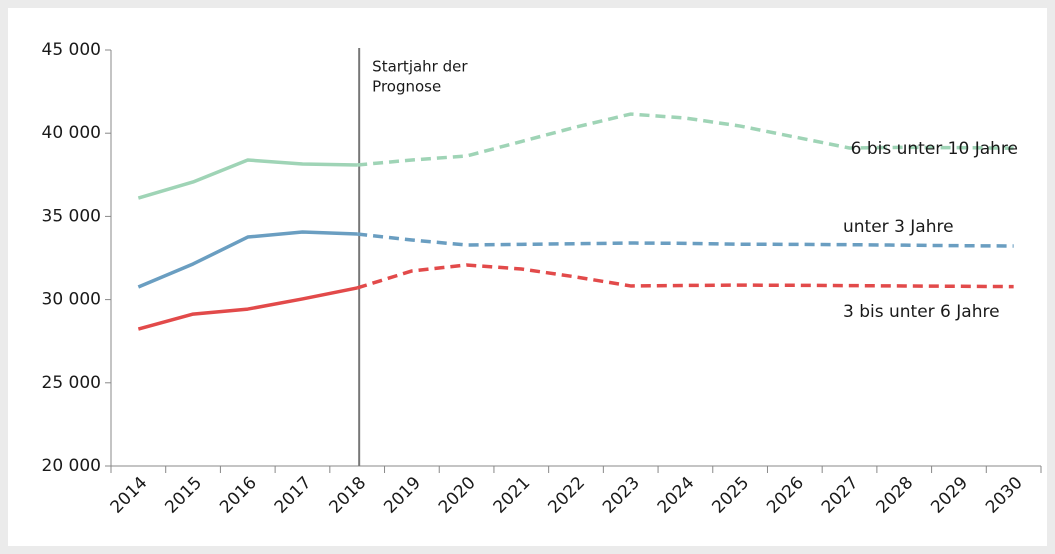 Image resolution: width=1055 pixels, height=554 pixels. I want to click on y-tick-label: 20 000, so click(71, 466).